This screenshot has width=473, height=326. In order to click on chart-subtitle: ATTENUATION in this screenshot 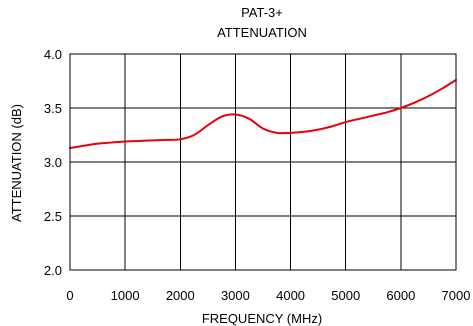, I will do `click(262, 32)`.